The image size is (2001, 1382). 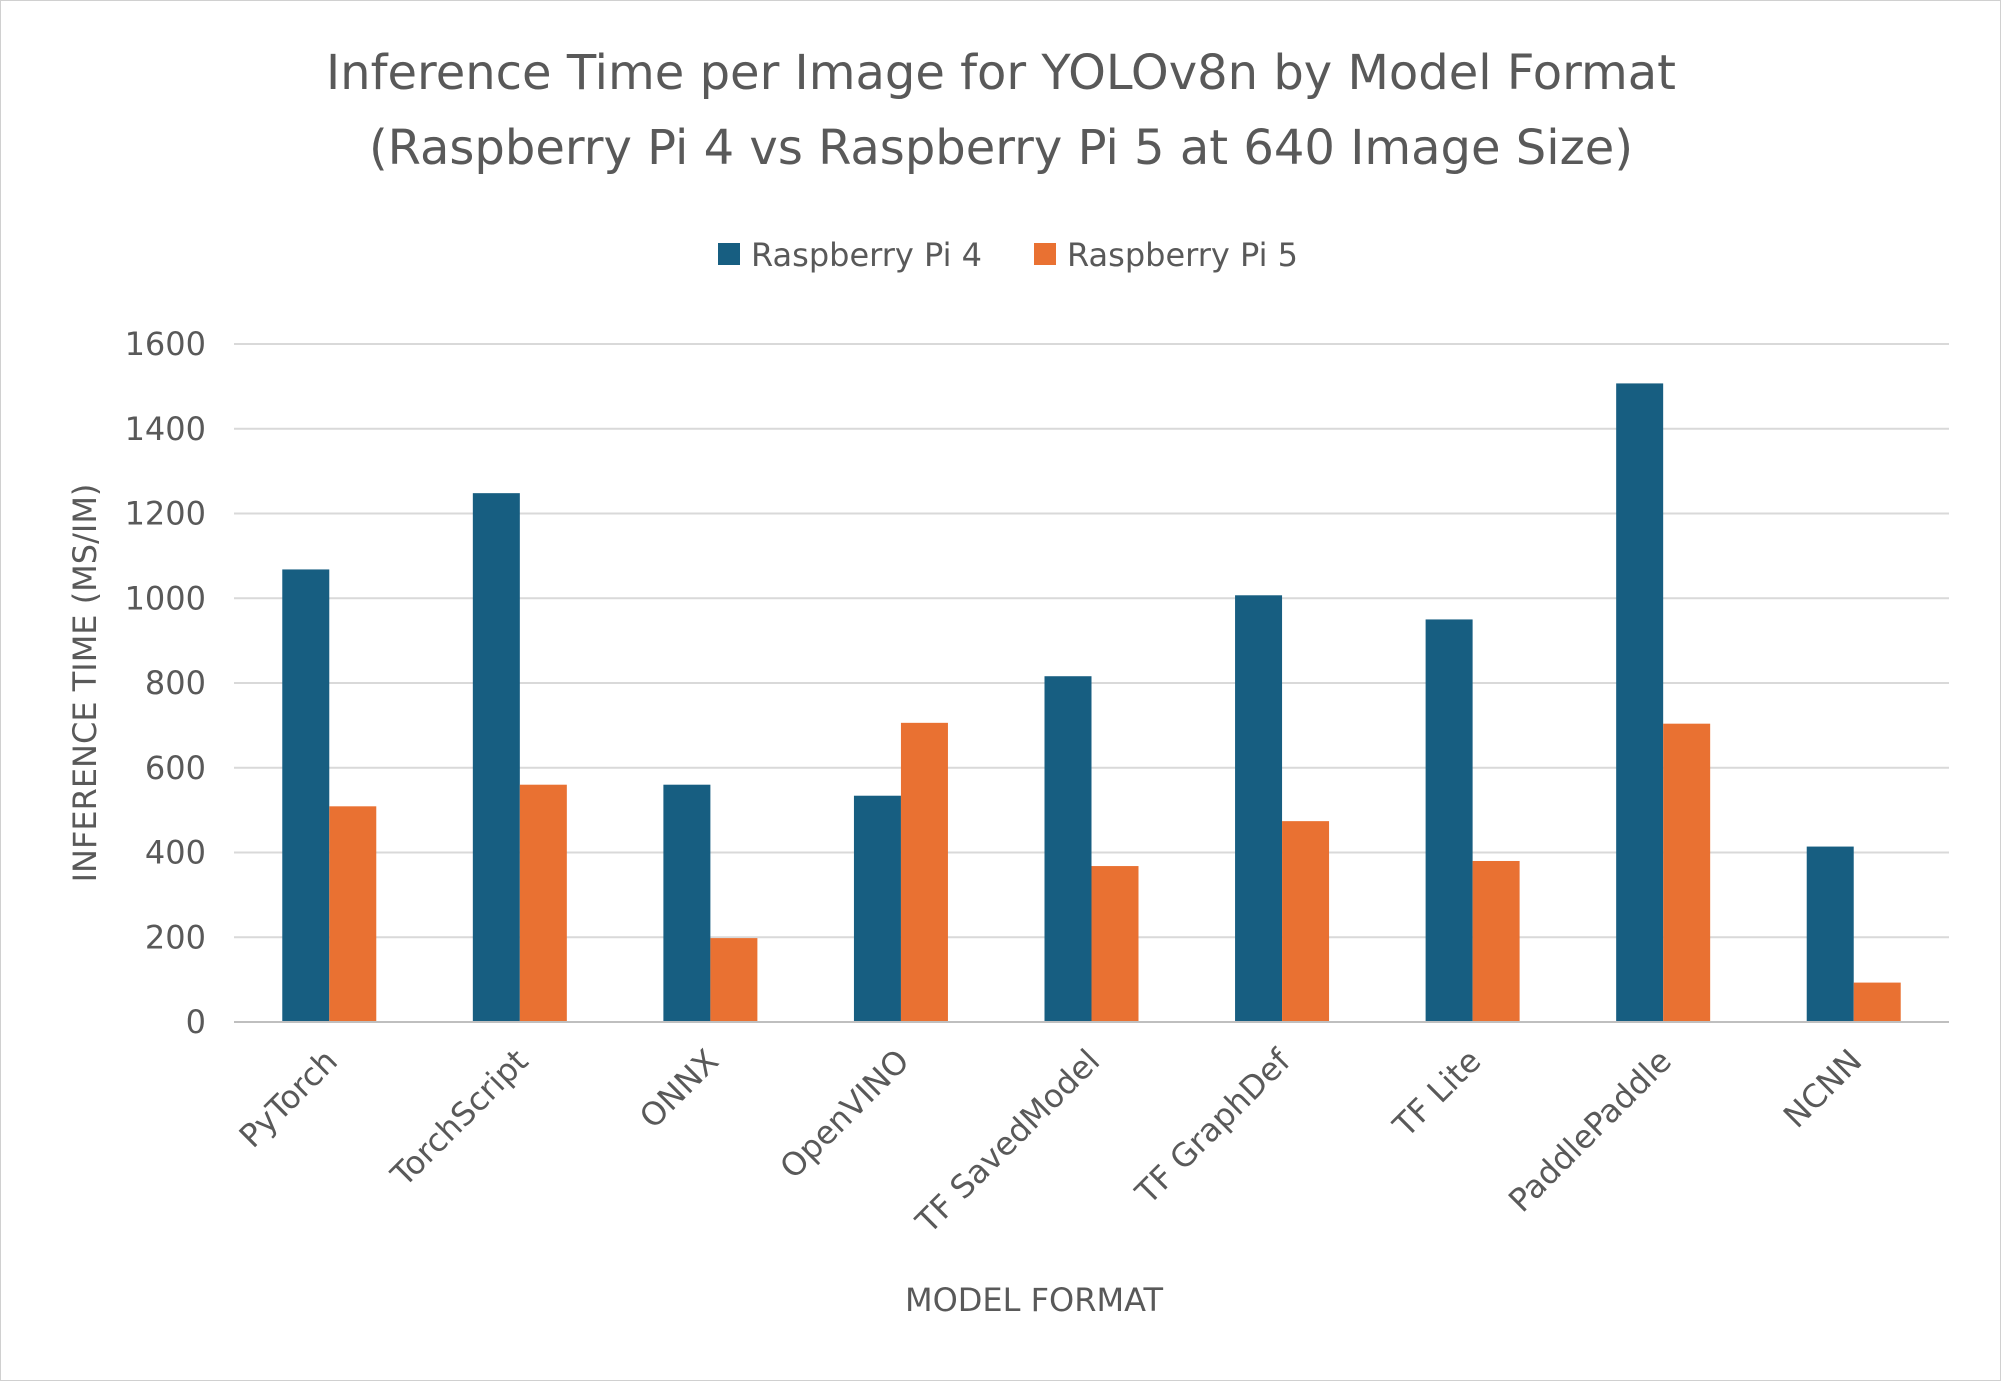 What do you see at coordinates (1182, 255) in the screenshot?
I see `legend-label-raspberry-pi-5: Raspberry Pi 5` at bounding box center [1182, 255].